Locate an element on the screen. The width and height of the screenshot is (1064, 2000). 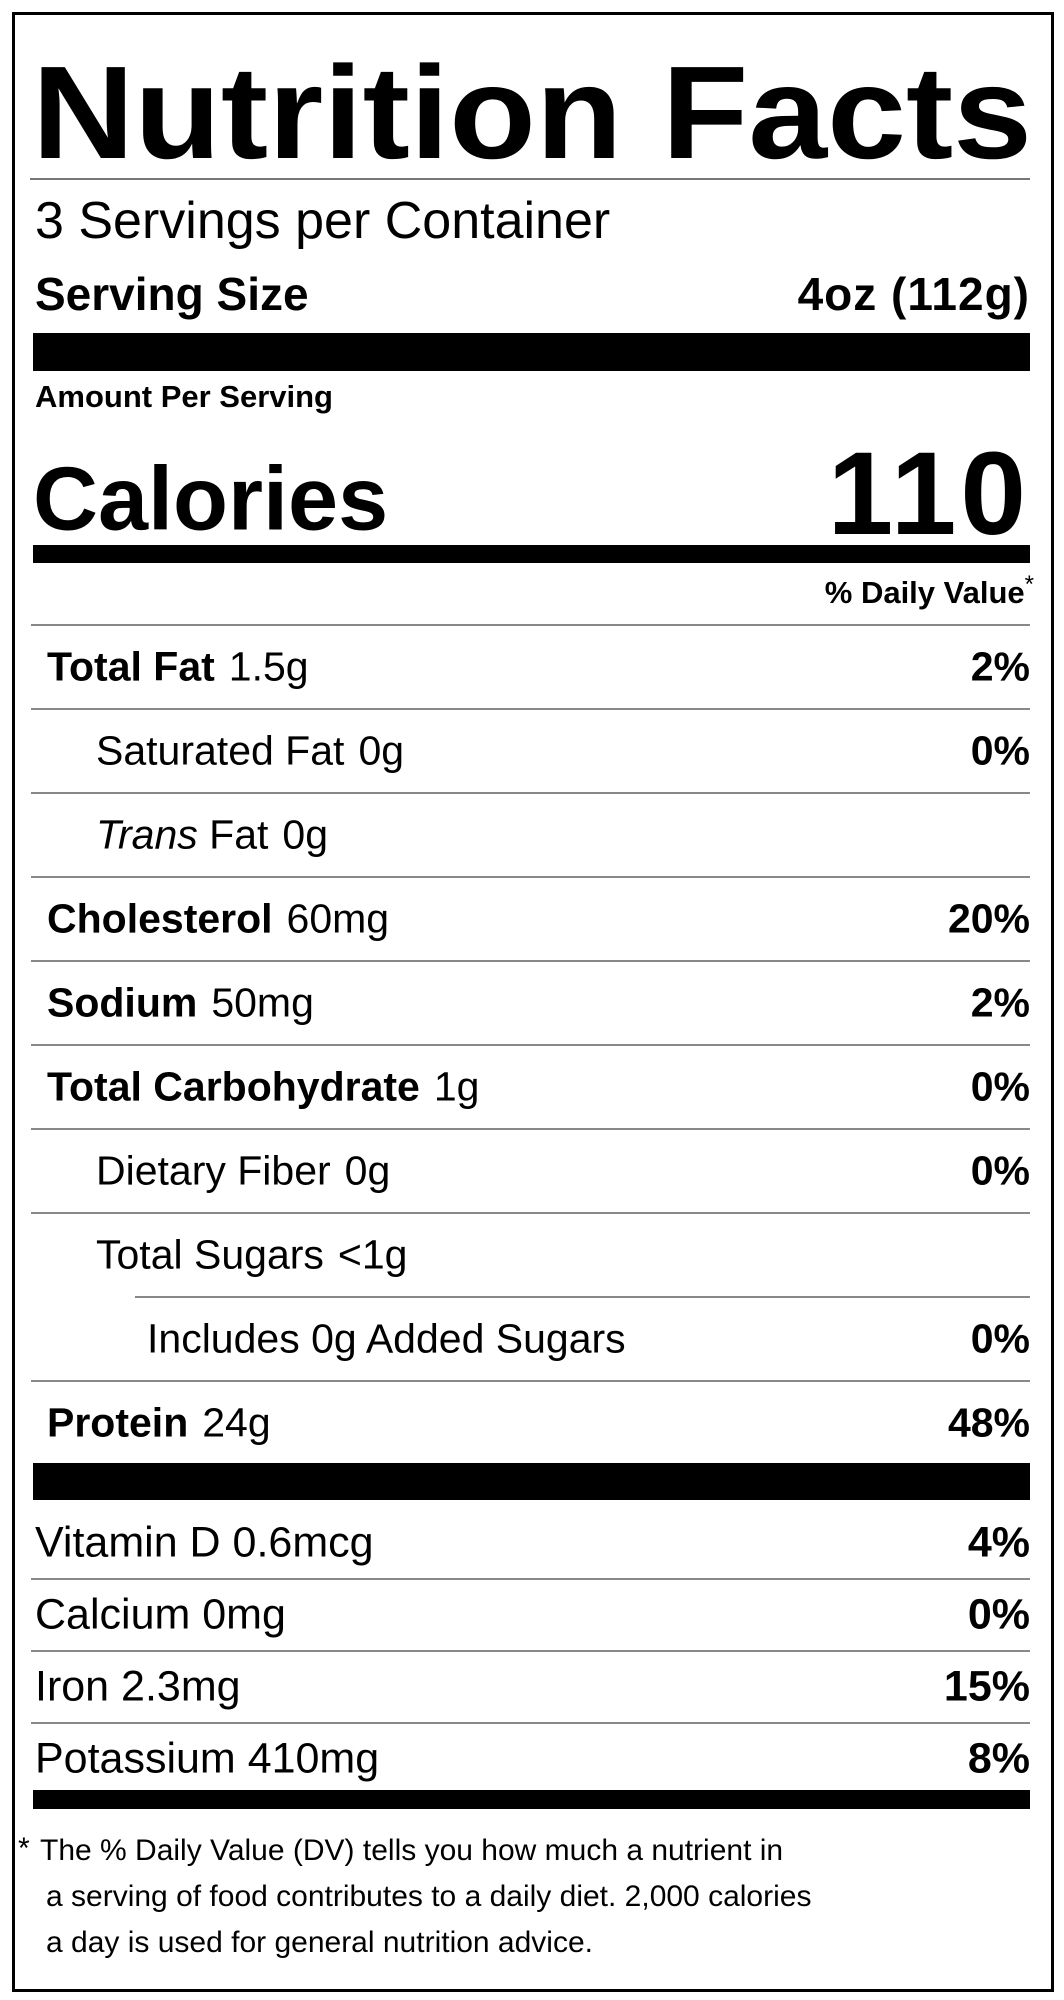
nutrient-label: Total Fat 1.5g is located at coordinates (178, 667).